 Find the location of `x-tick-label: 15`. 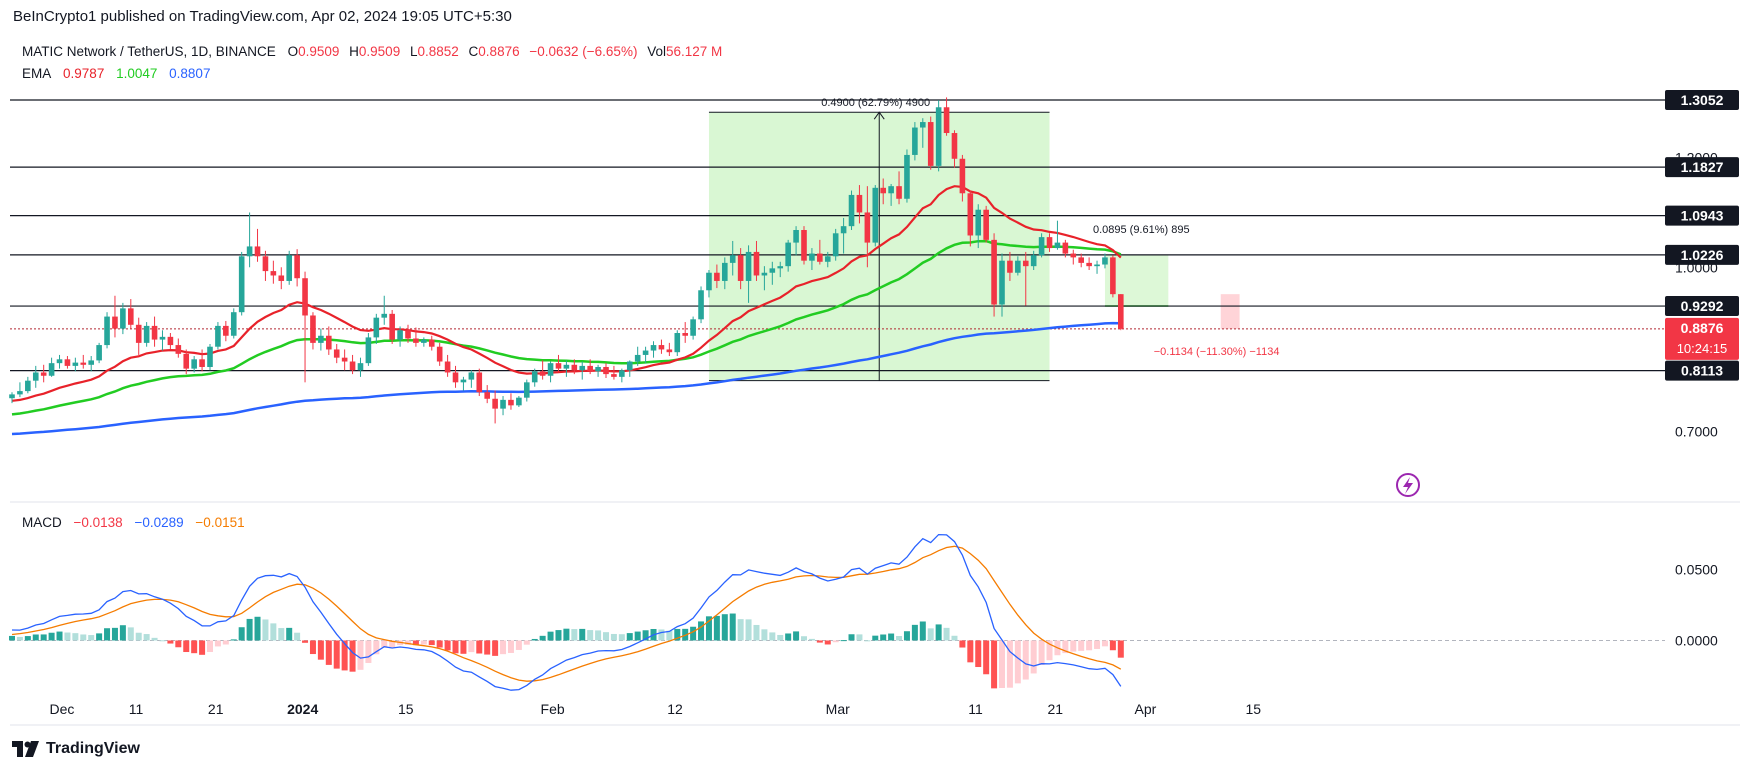

x-tick-label: 15 is located at coordinates (1253, 709).